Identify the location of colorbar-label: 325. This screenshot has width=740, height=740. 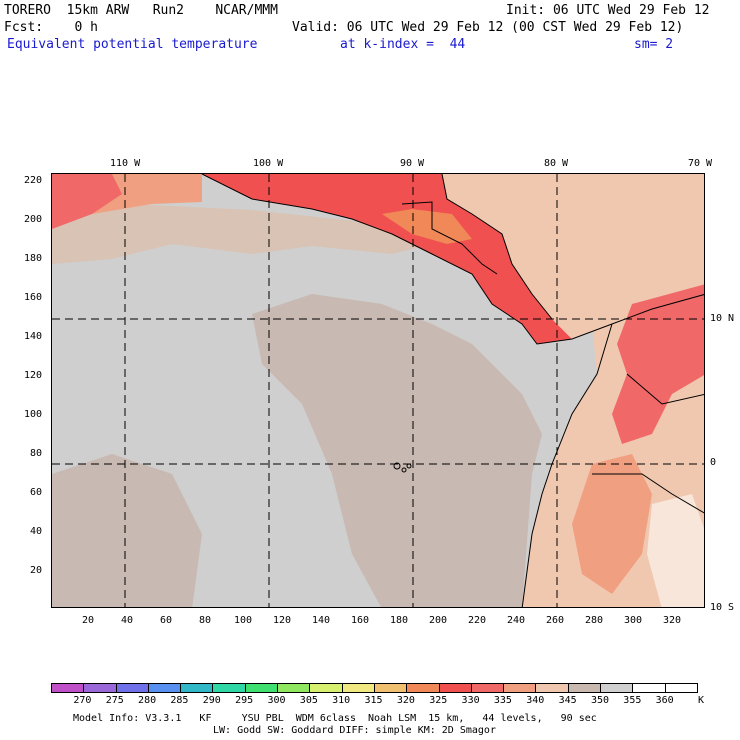
(438, 700).